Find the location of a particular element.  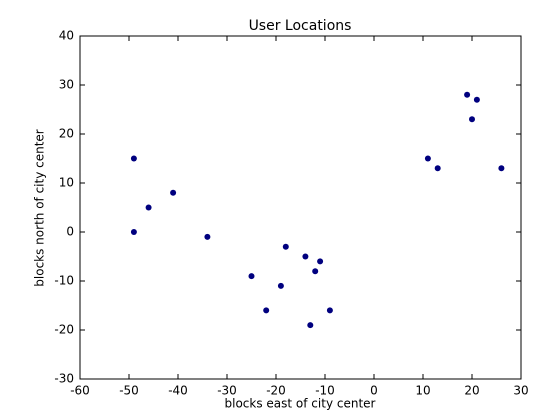

x-tick-label: 10 is located at coordinates (422, 391).